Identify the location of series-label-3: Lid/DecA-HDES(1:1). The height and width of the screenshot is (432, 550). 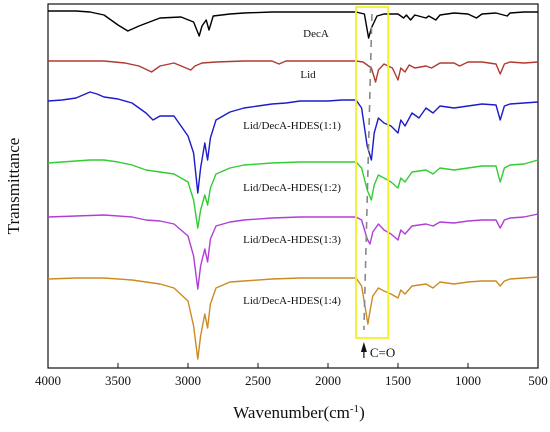
(292, 126).